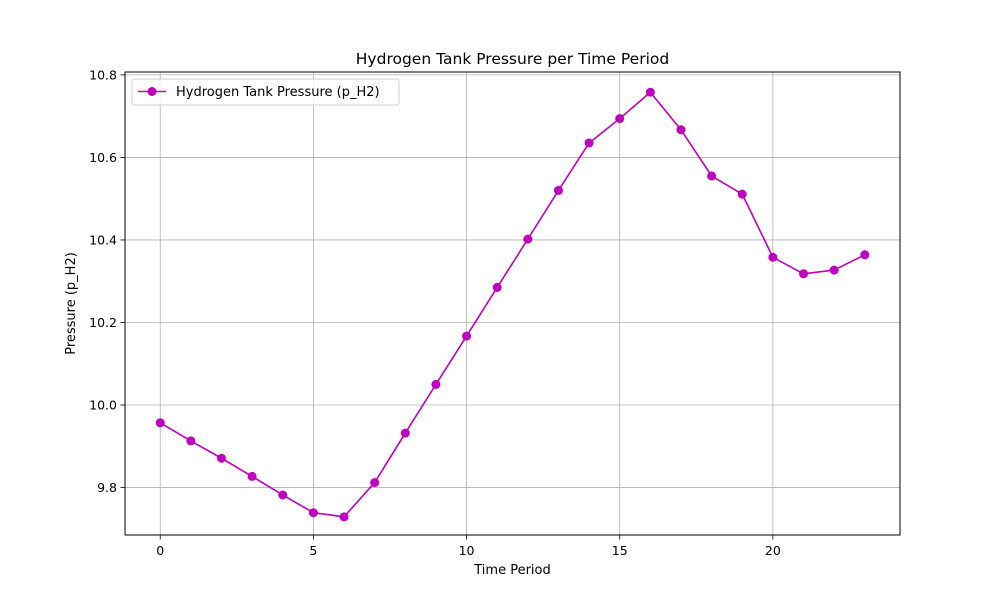 This screenshot has width=1000, height=604. I want to click on y-tick-label: 10.2, so click(103, 322).